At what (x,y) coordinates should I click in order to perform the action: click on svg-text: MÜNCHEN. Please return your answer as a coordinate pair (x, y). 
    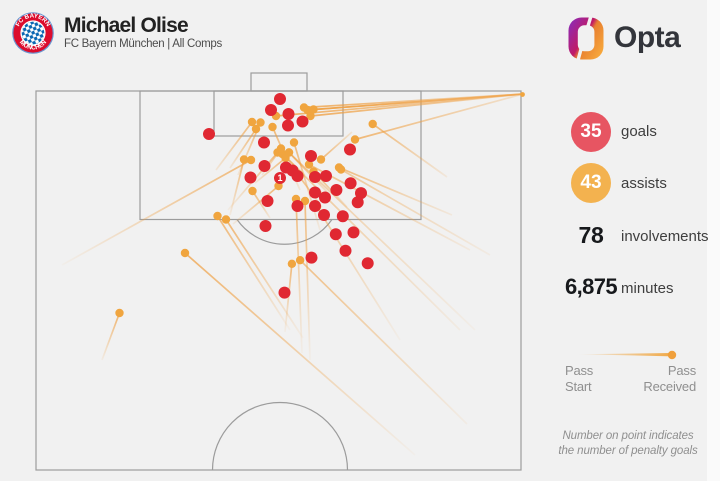
    Looking at the image, I should click on (33, 45).